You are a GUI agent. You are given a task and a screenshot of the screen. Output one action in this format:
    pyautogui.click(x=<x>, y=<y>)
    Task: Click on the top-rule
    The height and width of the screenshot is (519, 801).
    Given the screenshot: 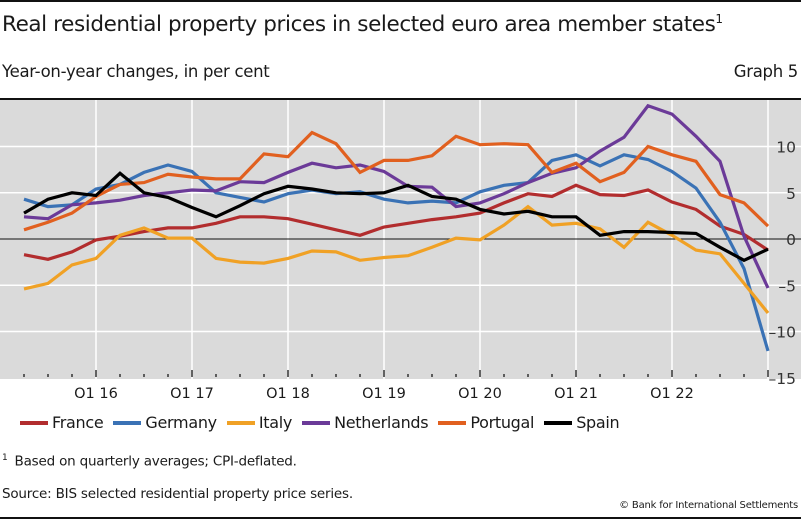 What is the action you would take?
    pyautogui.click(x=400, y=1)
    